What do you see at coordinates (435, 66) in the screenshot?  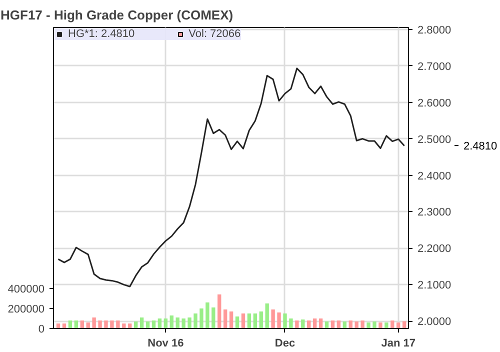 I see `y2-tick-label: 2.7000` at bounding box center [435, 66].